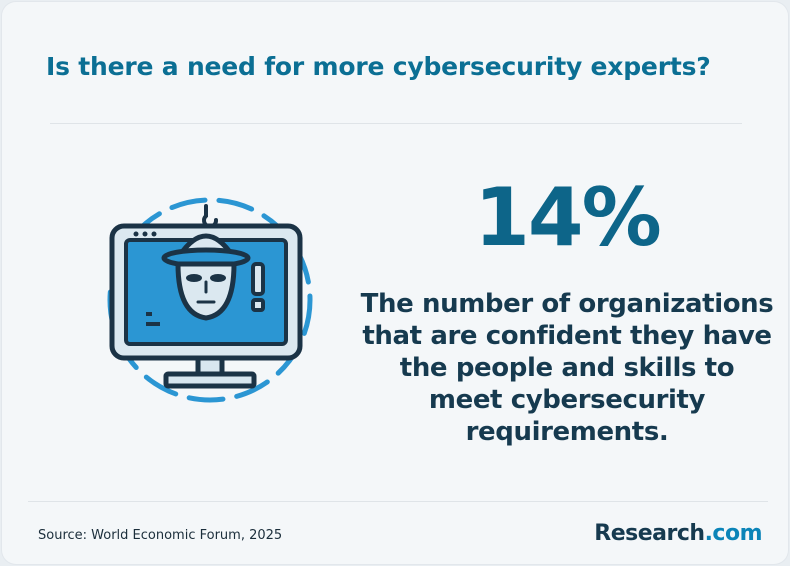 This screenshot has height=566, width=790. What do you see at coordinates (649, 533) in the screenshot?
I see `brand-name: Research` at bounding box center [649, 533].